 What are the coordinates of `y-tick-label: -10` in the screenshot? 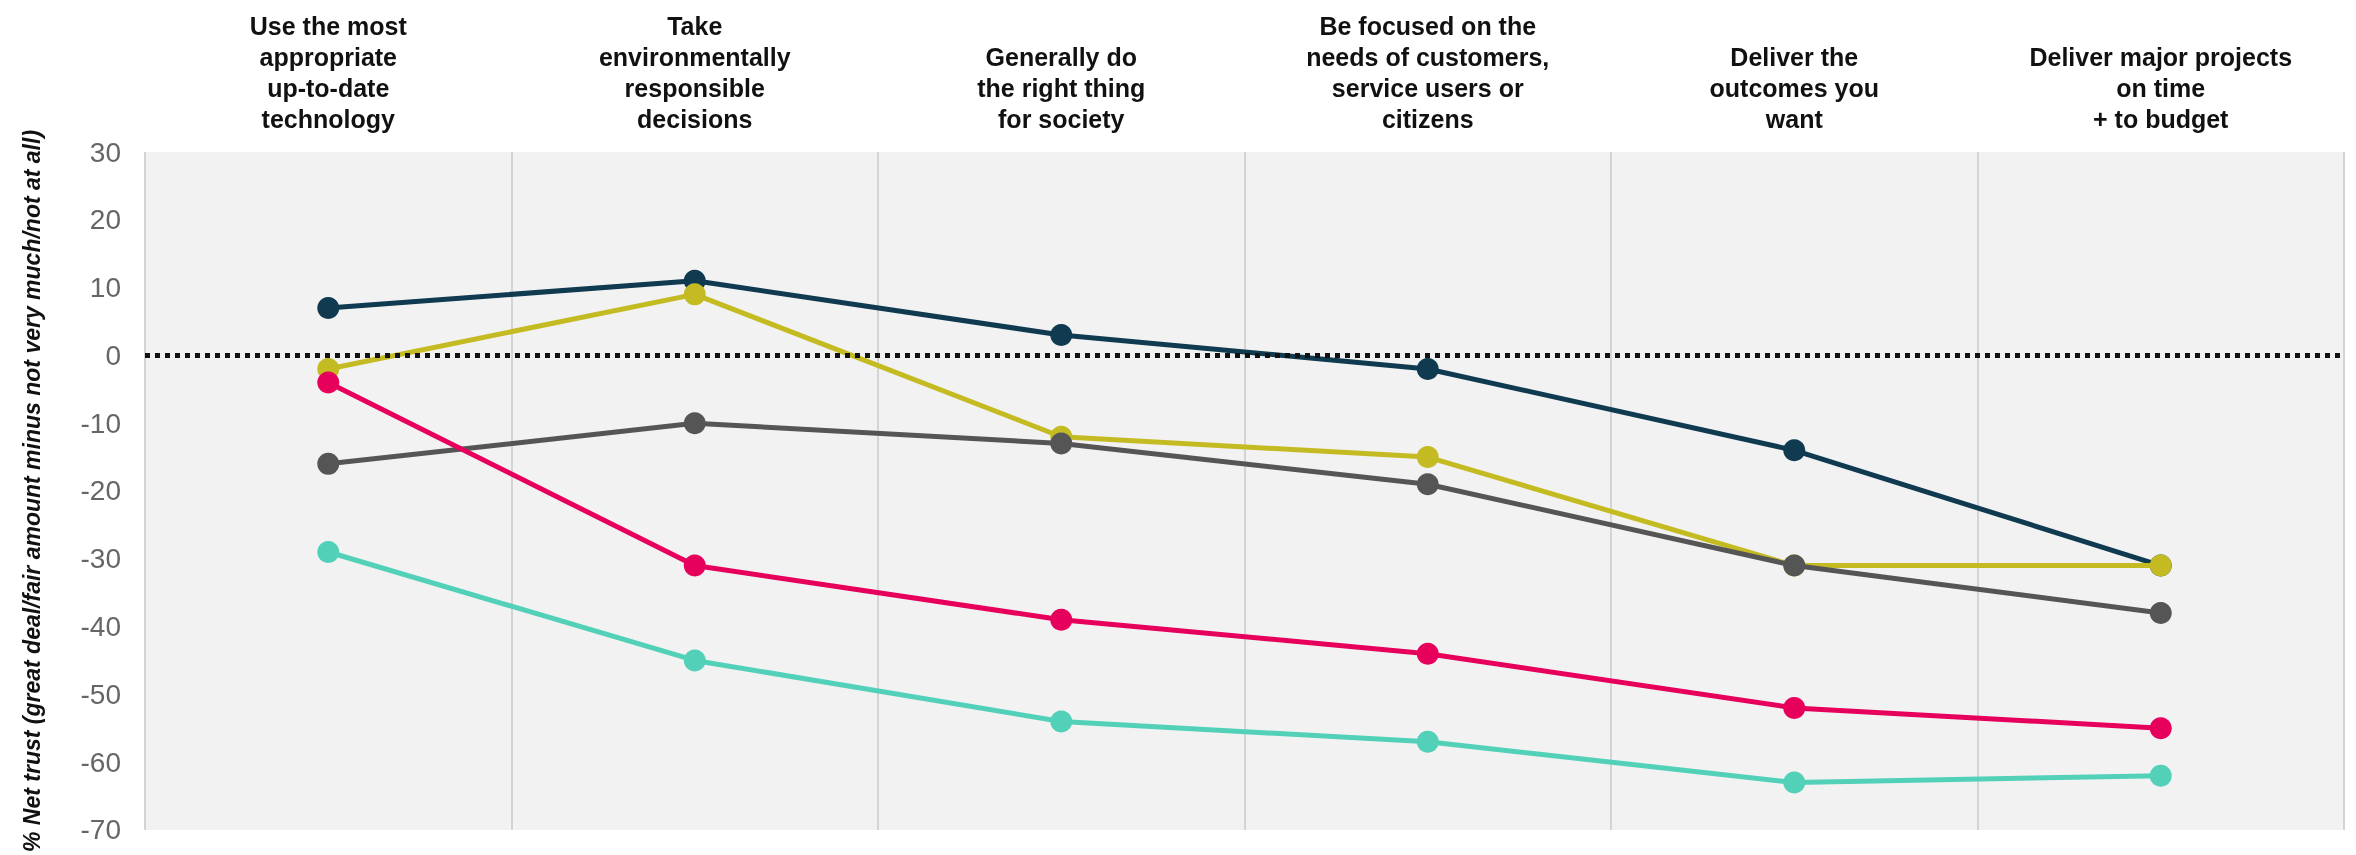 It's located at (100, 423).